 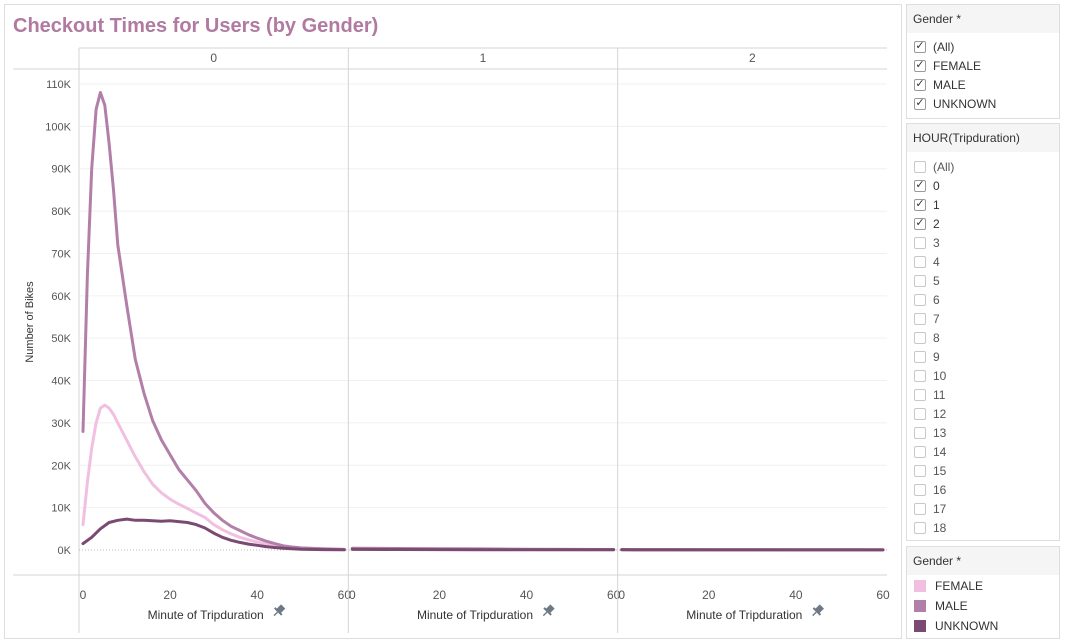 I want to click on option-label: 10, so click(x=940, y=375).